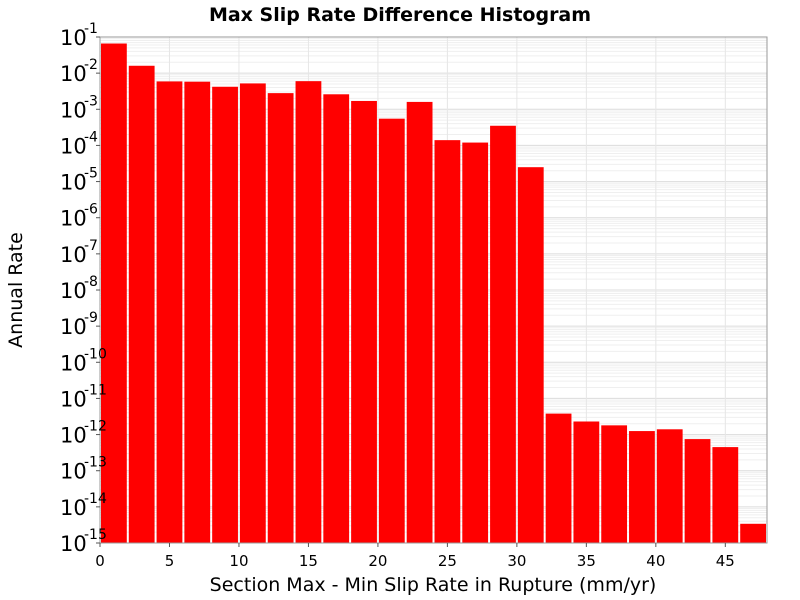  Describe the element at coordinates (170, 561) in the screenshot. I see `x-tick-label: 5` at that location.